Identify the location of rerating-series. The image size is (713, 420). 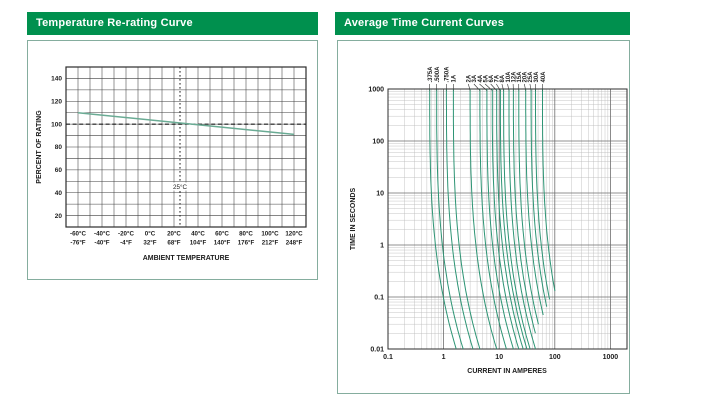
(186, 123).